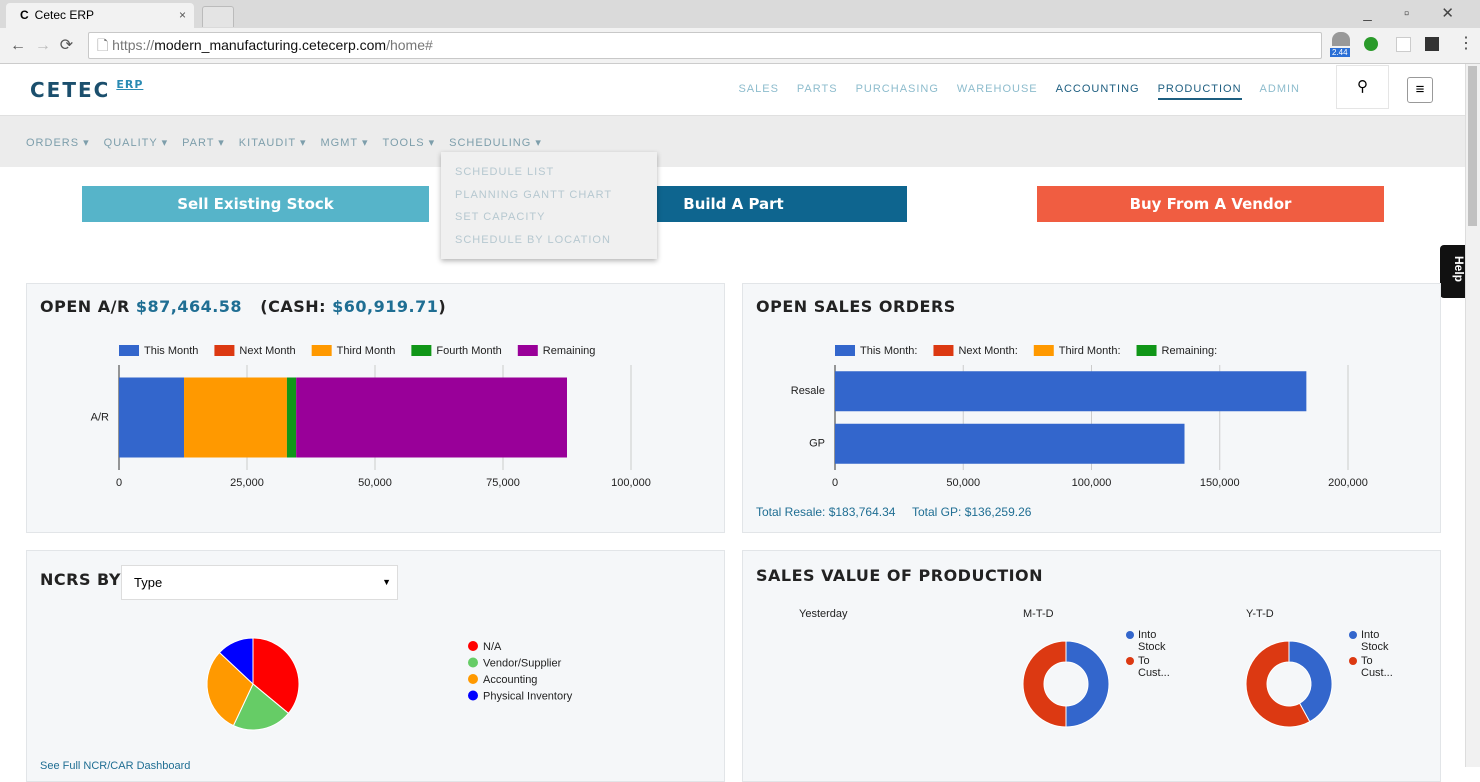  I want to click on select: Type ▼, so click(259, 582).